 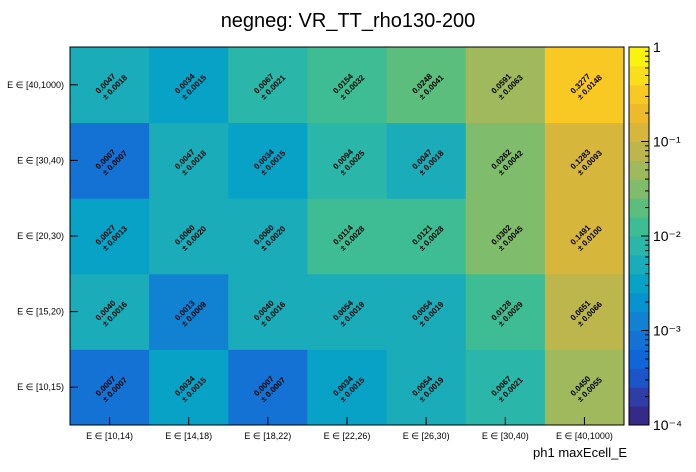 What do you see at coordinates (109, 436) in the screenshot?
I see `x-tick-label: E ∈ [10,14)` at bounding box center [109, 436].